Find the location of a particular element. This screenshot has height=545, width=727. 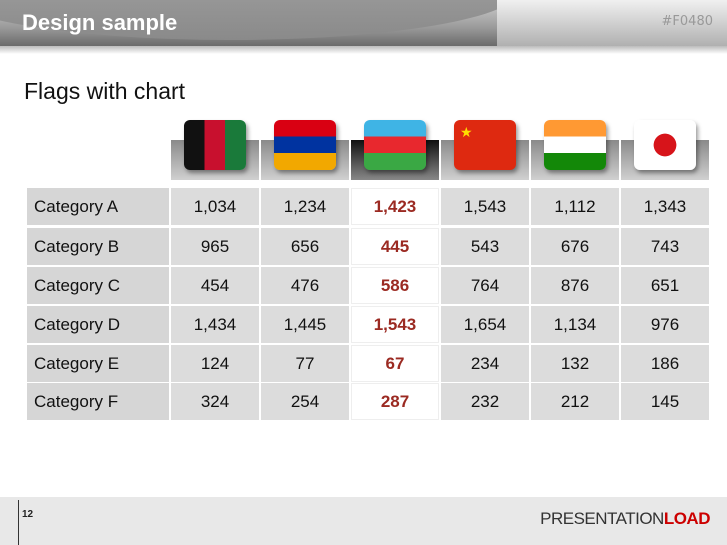

table-cell: 445 is located at coordinates (395, 246).